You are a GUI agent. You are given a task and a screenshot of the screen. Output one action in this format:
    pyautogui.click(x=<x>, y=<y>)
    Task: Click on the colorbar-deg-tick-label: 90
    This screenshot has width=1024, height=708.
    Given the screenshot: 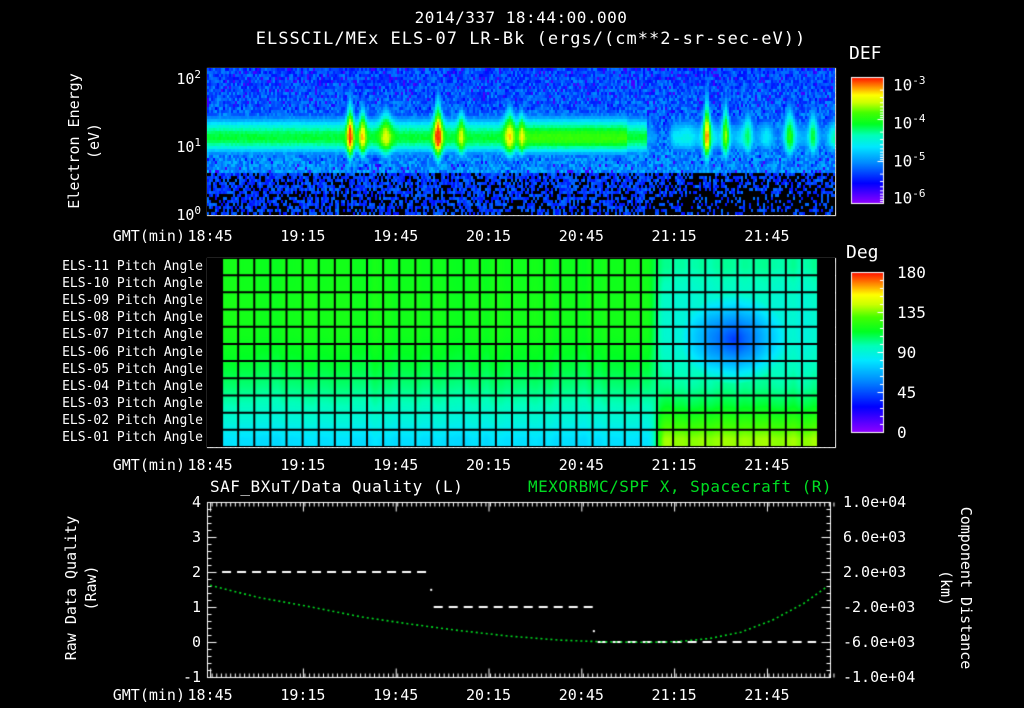 What is the action you would take?
    pyautogui.click(x=907, y=352)
    